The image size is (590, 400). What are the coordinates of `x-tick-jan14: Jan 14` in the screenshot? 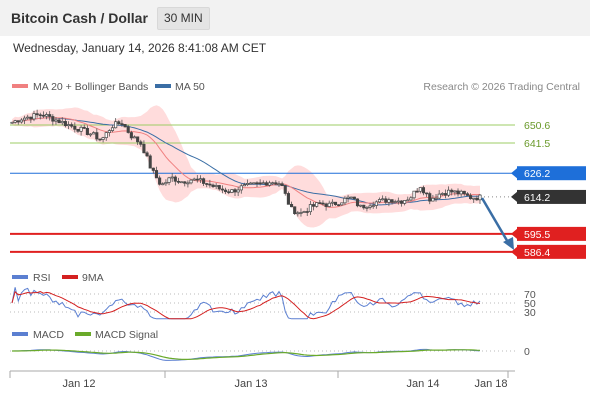 It's located at (422, 384).